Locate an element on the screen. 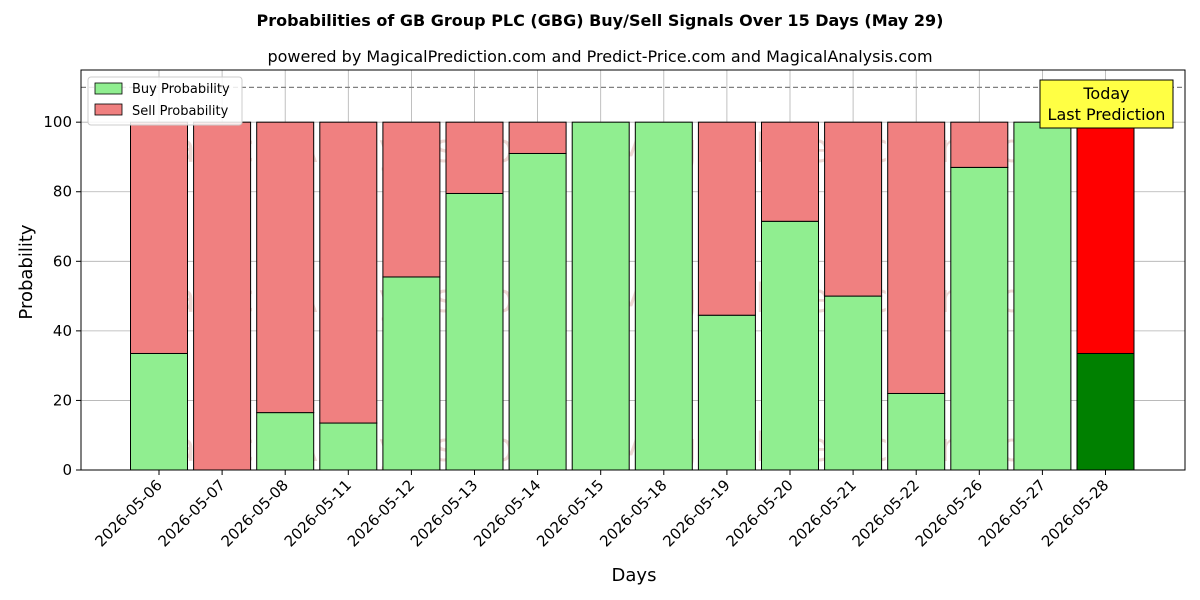 The width and height of the screenshot is (1200, 600). x-tick-label: 2026-05-26 is located at coordinates (949, 513).